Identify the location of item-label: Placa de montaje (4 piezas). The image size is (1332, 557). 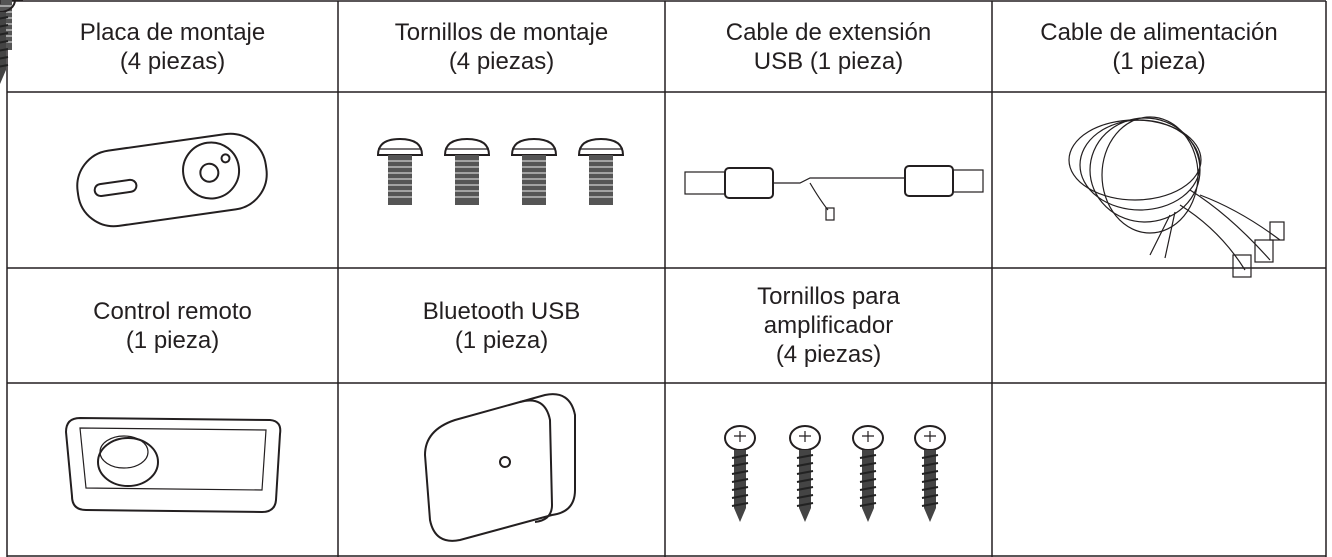
(172, 46).